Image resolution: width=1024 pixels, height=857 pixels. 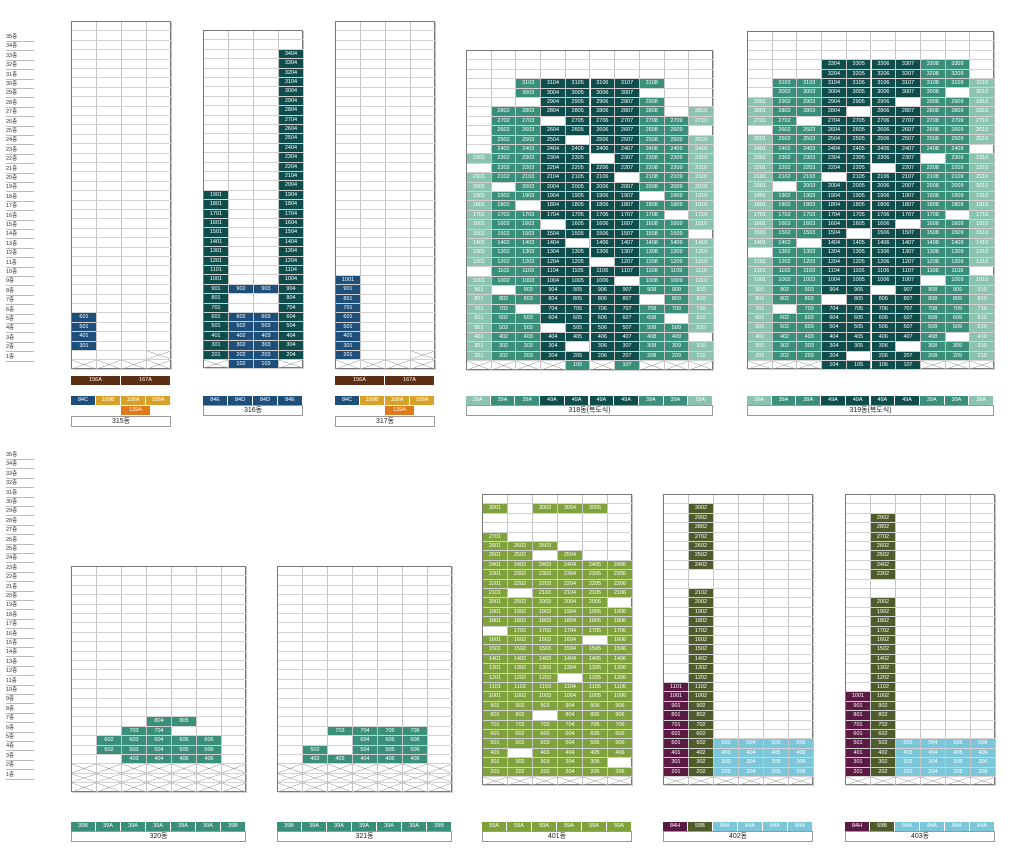 What do you see at coordinates (291, 205) in the screenshot?
I see `unit-cell: 1804` at bounding box center [291, 205].